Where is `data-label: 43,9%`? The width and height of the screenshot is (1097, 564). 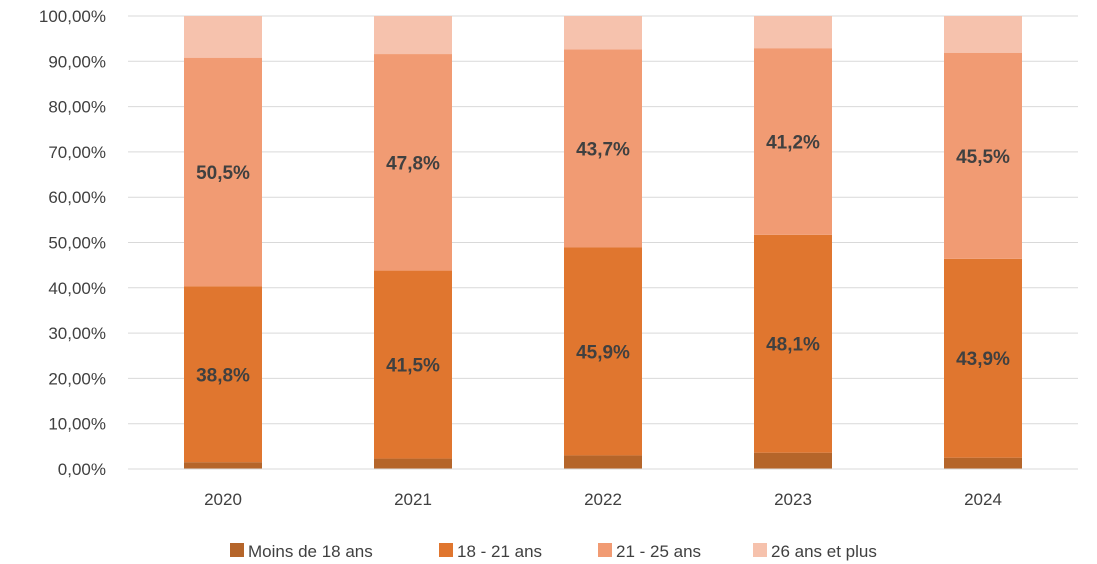 data-label: 43,9% is located at coordinates (983, 359).